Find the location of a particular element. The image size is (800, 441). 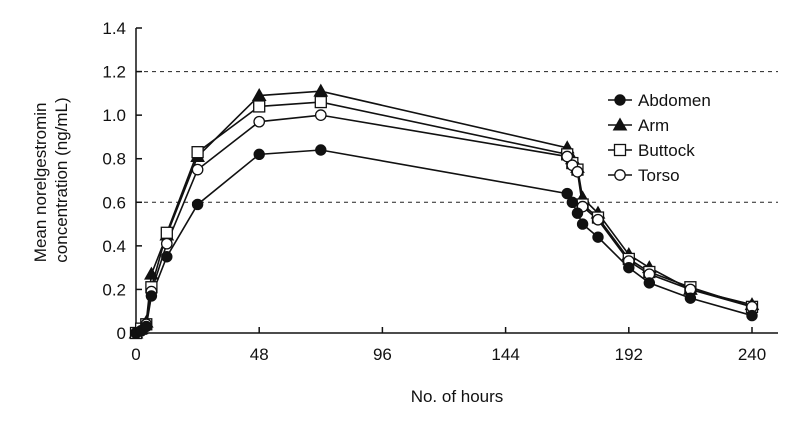

legend-label: Buttock is located at coordinates (666, 150).